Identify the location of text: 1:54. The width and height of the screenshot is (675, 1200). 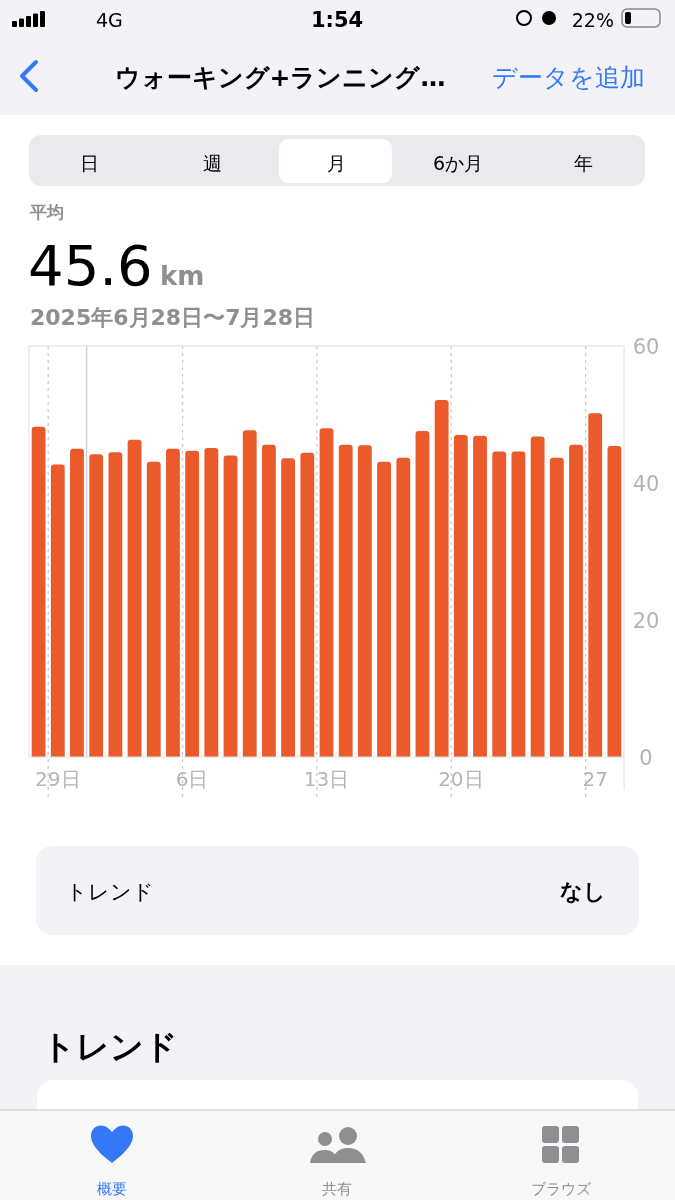
(337, 20).